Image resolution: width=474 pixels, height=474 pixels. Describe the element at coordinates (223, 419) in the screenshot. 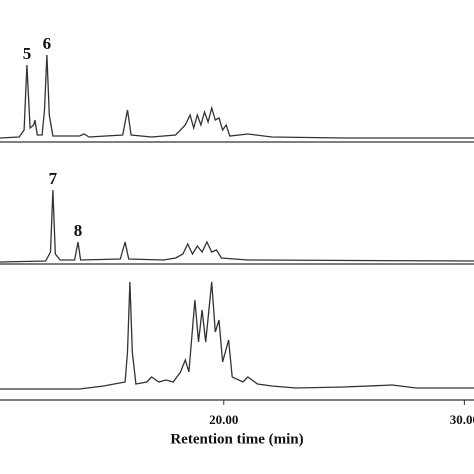

I see `x-tick-label: 20.00` at that location.